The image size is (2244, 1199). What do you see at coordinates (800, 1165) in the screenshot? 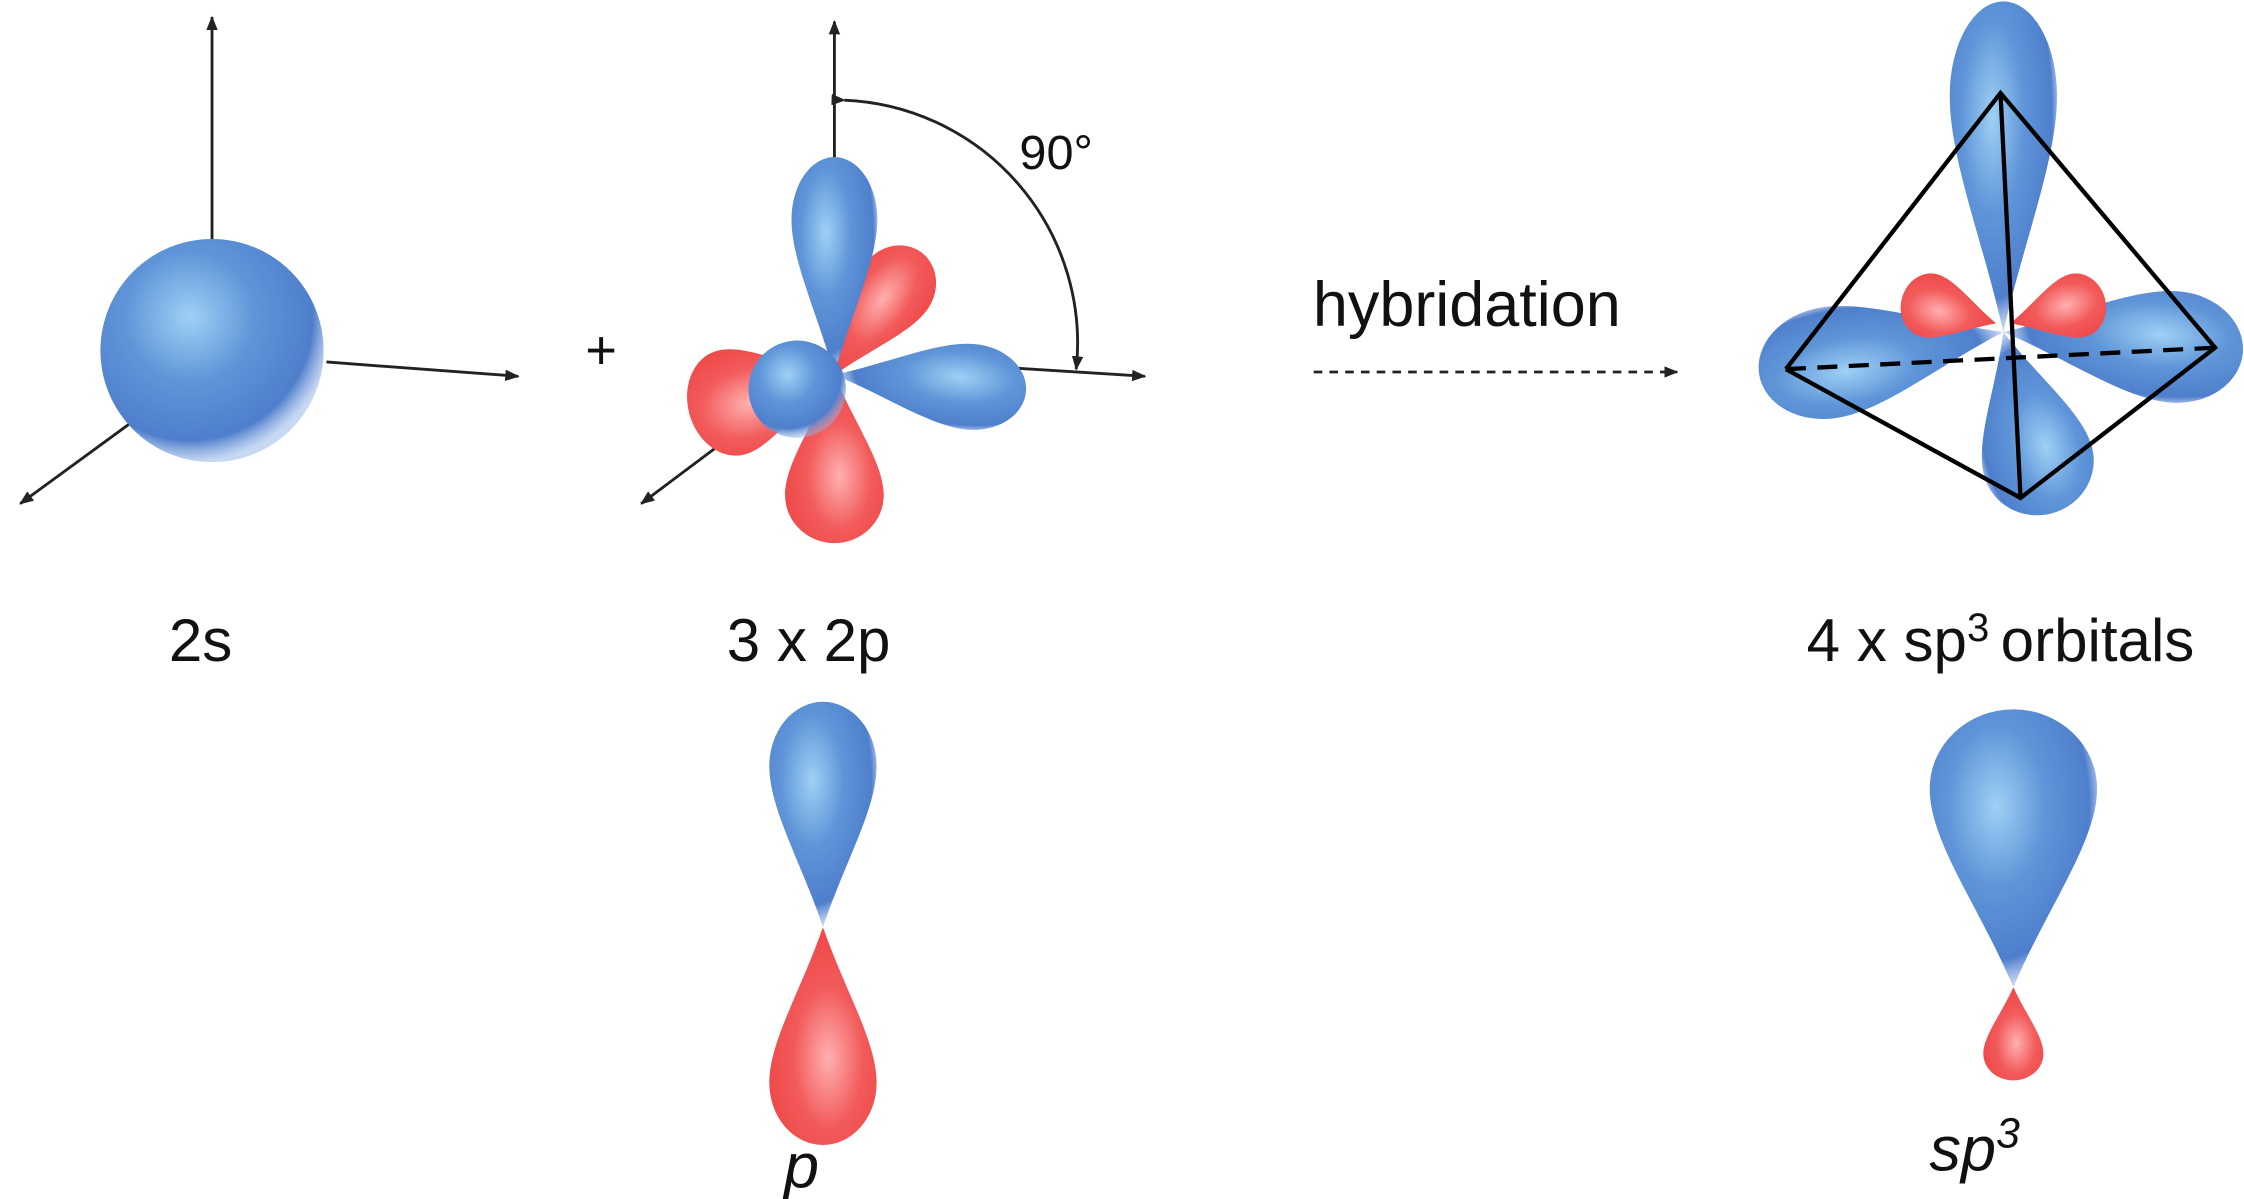
I see `p-single-label: p` at bounding box center [800, 1165].